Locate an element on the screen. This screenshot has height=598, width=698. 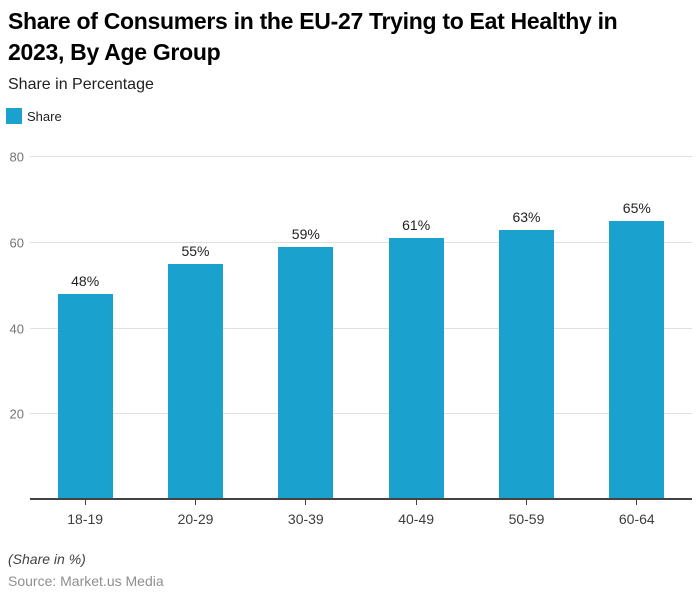
y-tick-label-20: 20 is located at coordinates (16, 414).